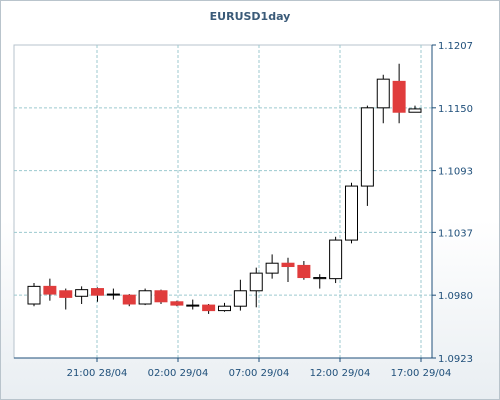 The height and width of the screenshot is (400, 500). Describe the element at coordinates (455, 296) in the screenshot. I see `y-tick-label: 1.0980` at that location.